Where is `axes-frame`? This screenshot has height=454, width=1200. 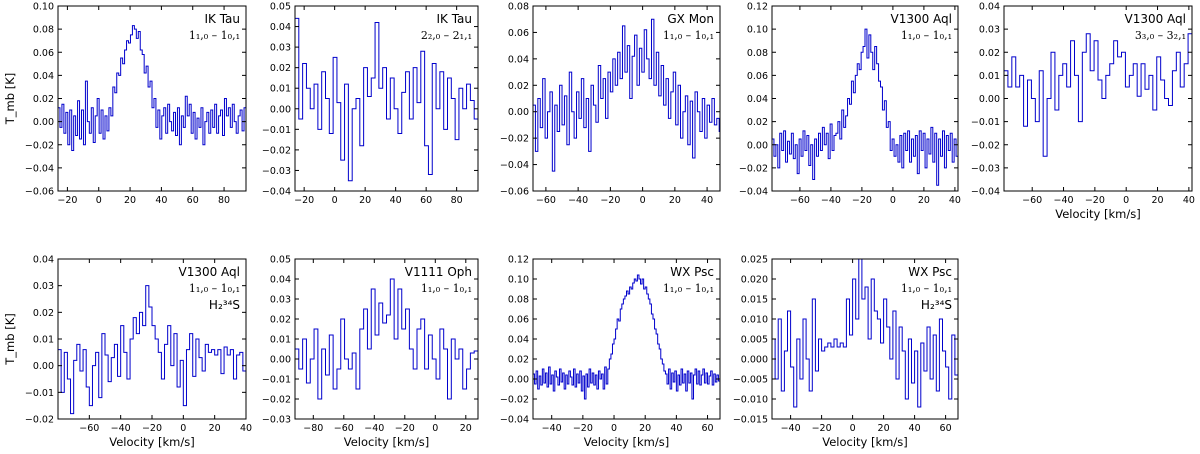
axes-frame is located at coordinates (626, 98).